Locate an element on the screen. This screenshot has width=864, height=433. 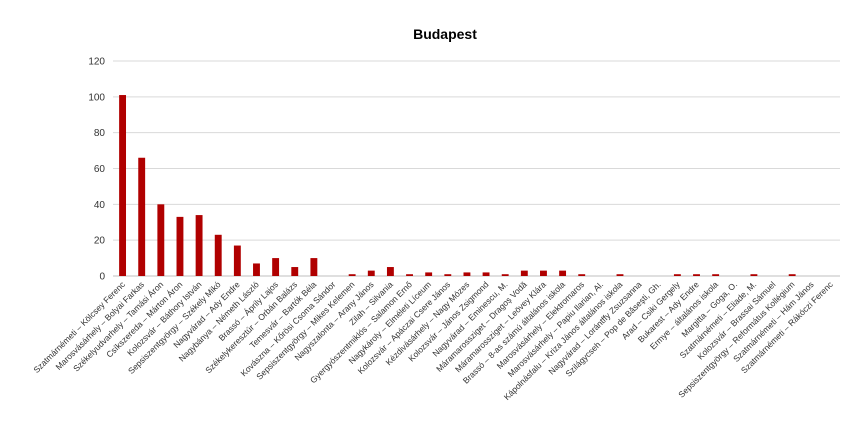
y-tick-label: 120 is located at coordinates (96, 62).